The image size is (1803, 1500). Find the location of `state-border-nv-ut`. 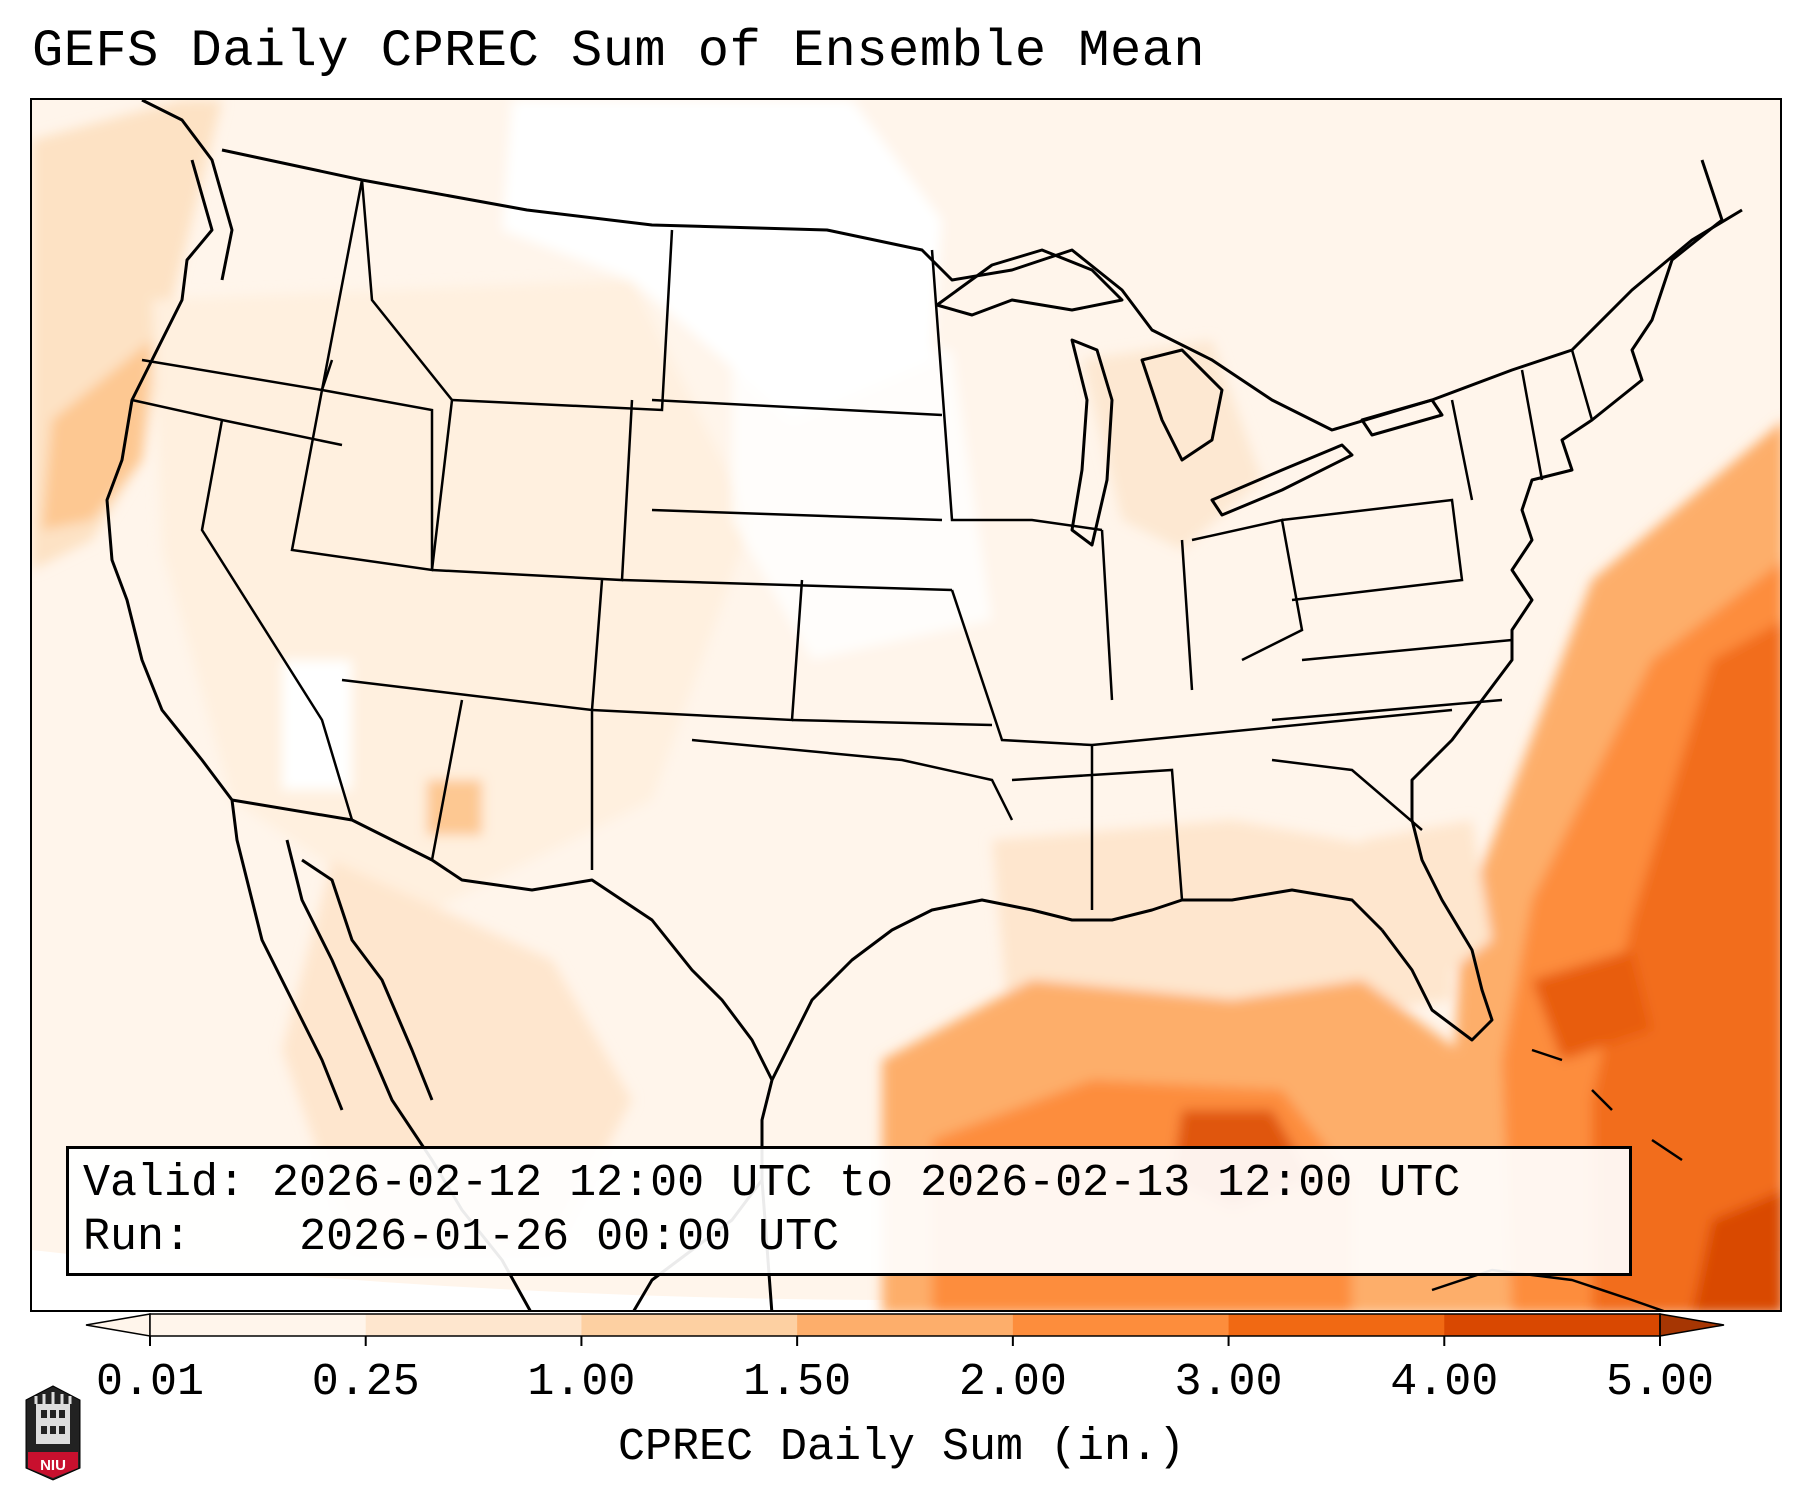

state-border-nv-ut is located at coordinates (377, 479).